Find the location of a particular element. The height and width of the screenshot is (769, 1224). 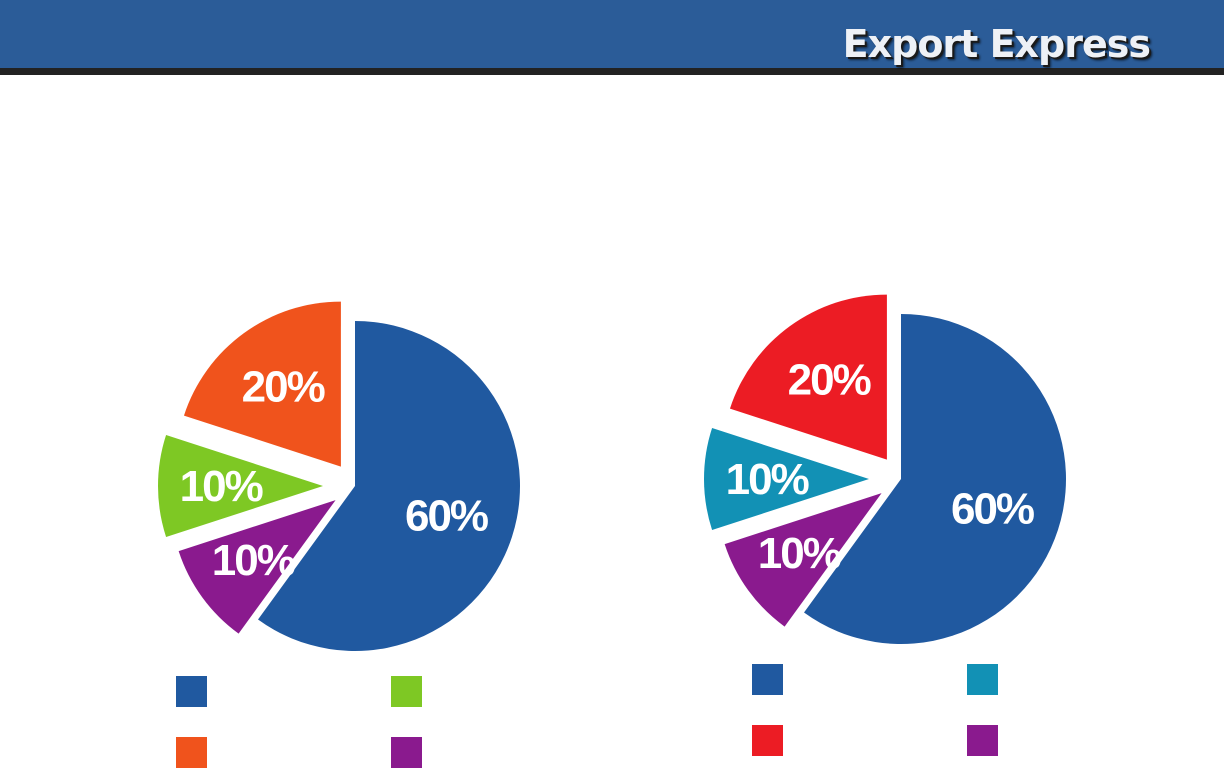

pie-0-slice-10-a-label: 10% is located at coordinates (253, 560).